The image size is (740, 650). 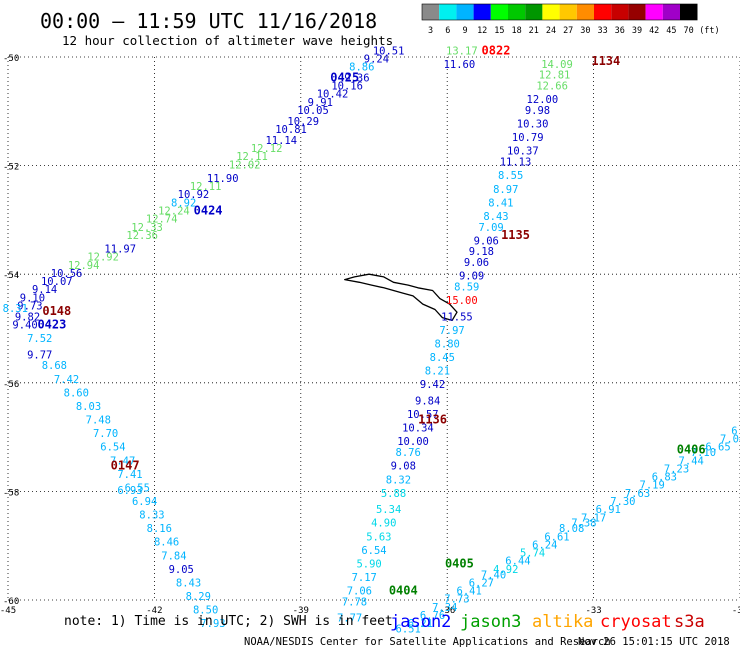 What do you see at coordinates (544, 545) in the screenshot?
I see `swh-value-label: 6.24` at bounding box center [544, 545].